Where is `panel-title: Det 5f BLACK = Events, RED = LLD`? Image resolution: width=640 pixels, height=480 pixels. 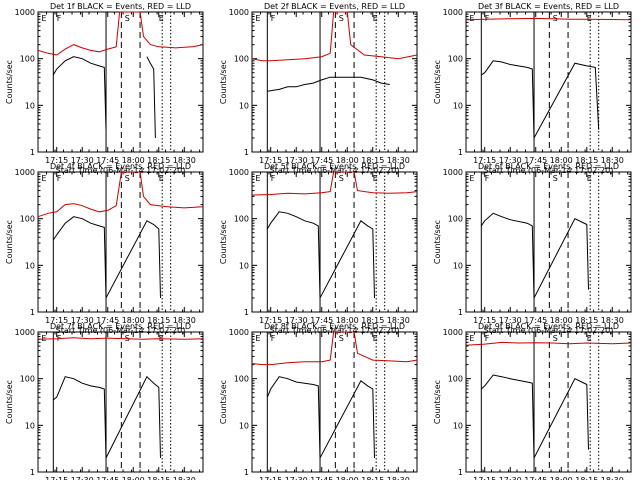
panel-title: Det 5f BLACK = Events, RED = LLD is located at coordinates (334, 166).